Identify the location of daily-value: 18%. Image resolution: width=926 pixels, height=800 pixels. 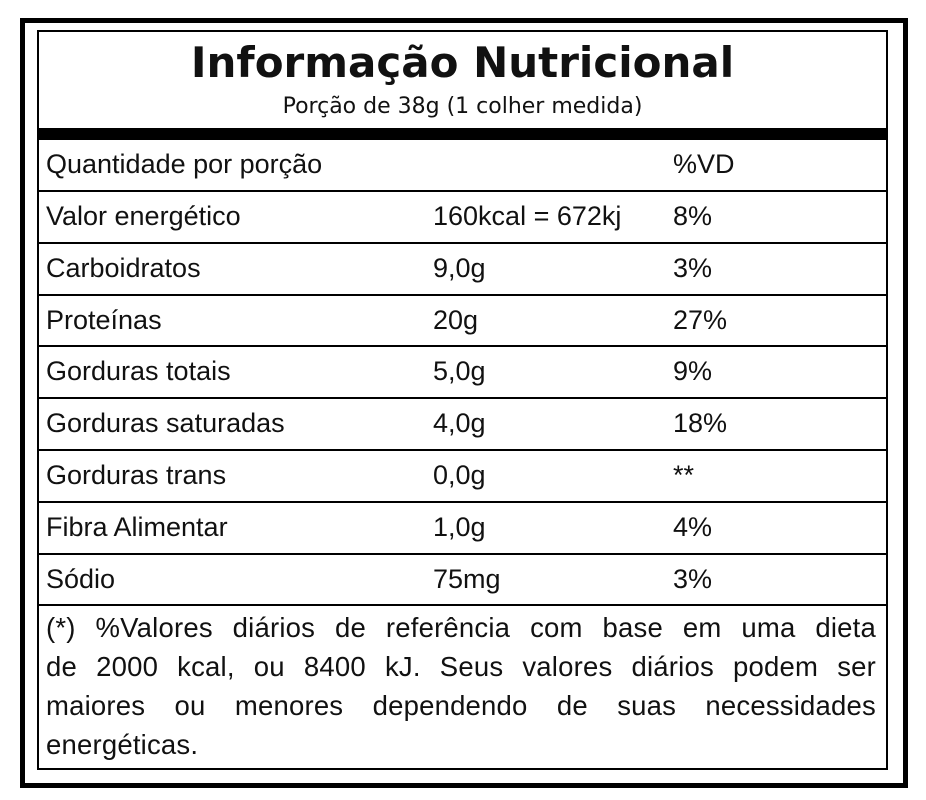
(700, 423).